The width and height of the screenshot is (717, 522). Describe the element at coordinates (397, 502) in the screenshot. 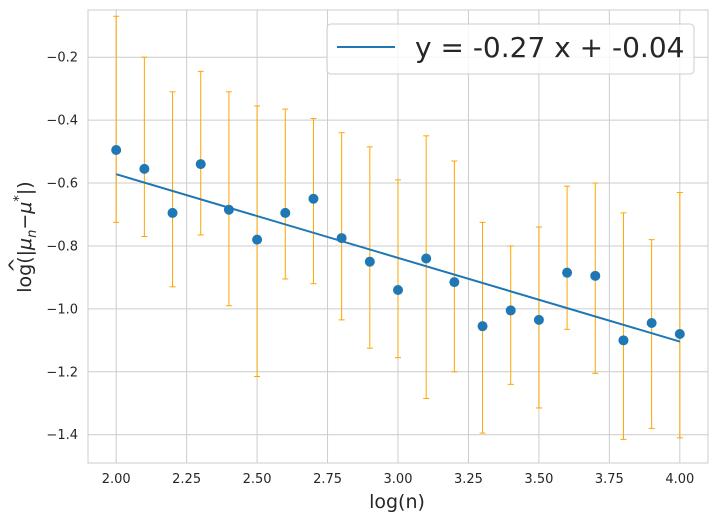

I see `x-axis-label: log(n)` at that location.